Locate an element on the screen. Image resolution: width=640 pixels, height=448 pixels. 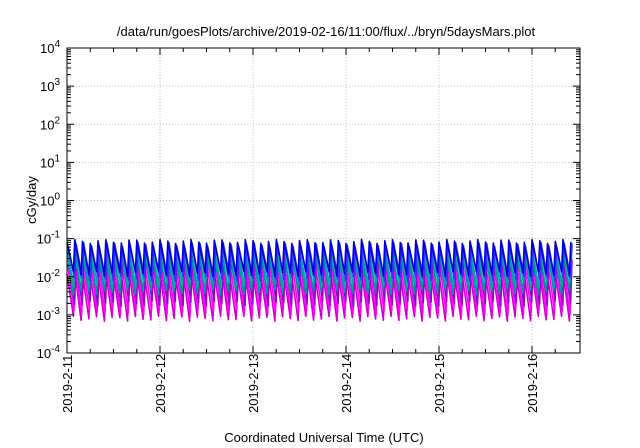
x-tick-label: 2019-2-16 is located at coordinates (532, 383).